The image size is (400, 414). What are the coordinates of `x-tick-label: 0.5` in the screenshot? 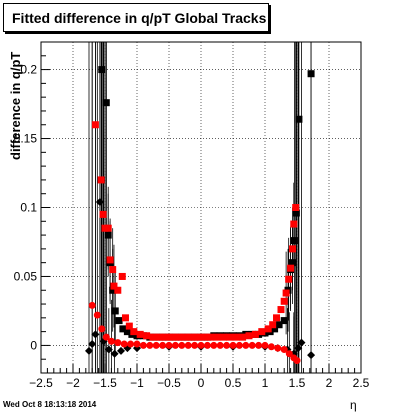 It's located at (233, 383).